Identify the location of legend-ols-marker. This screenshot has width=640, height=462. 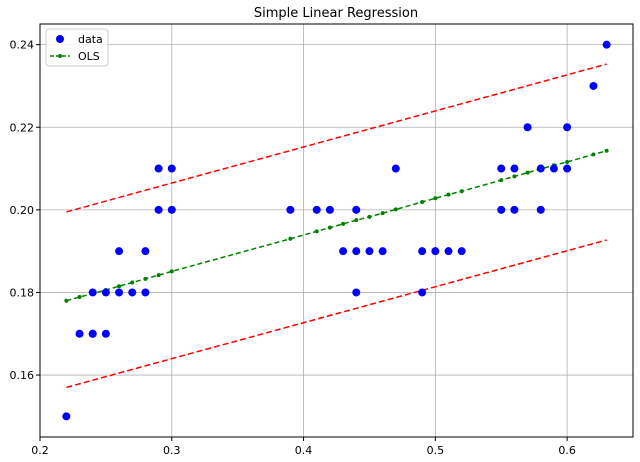
(60, 56).